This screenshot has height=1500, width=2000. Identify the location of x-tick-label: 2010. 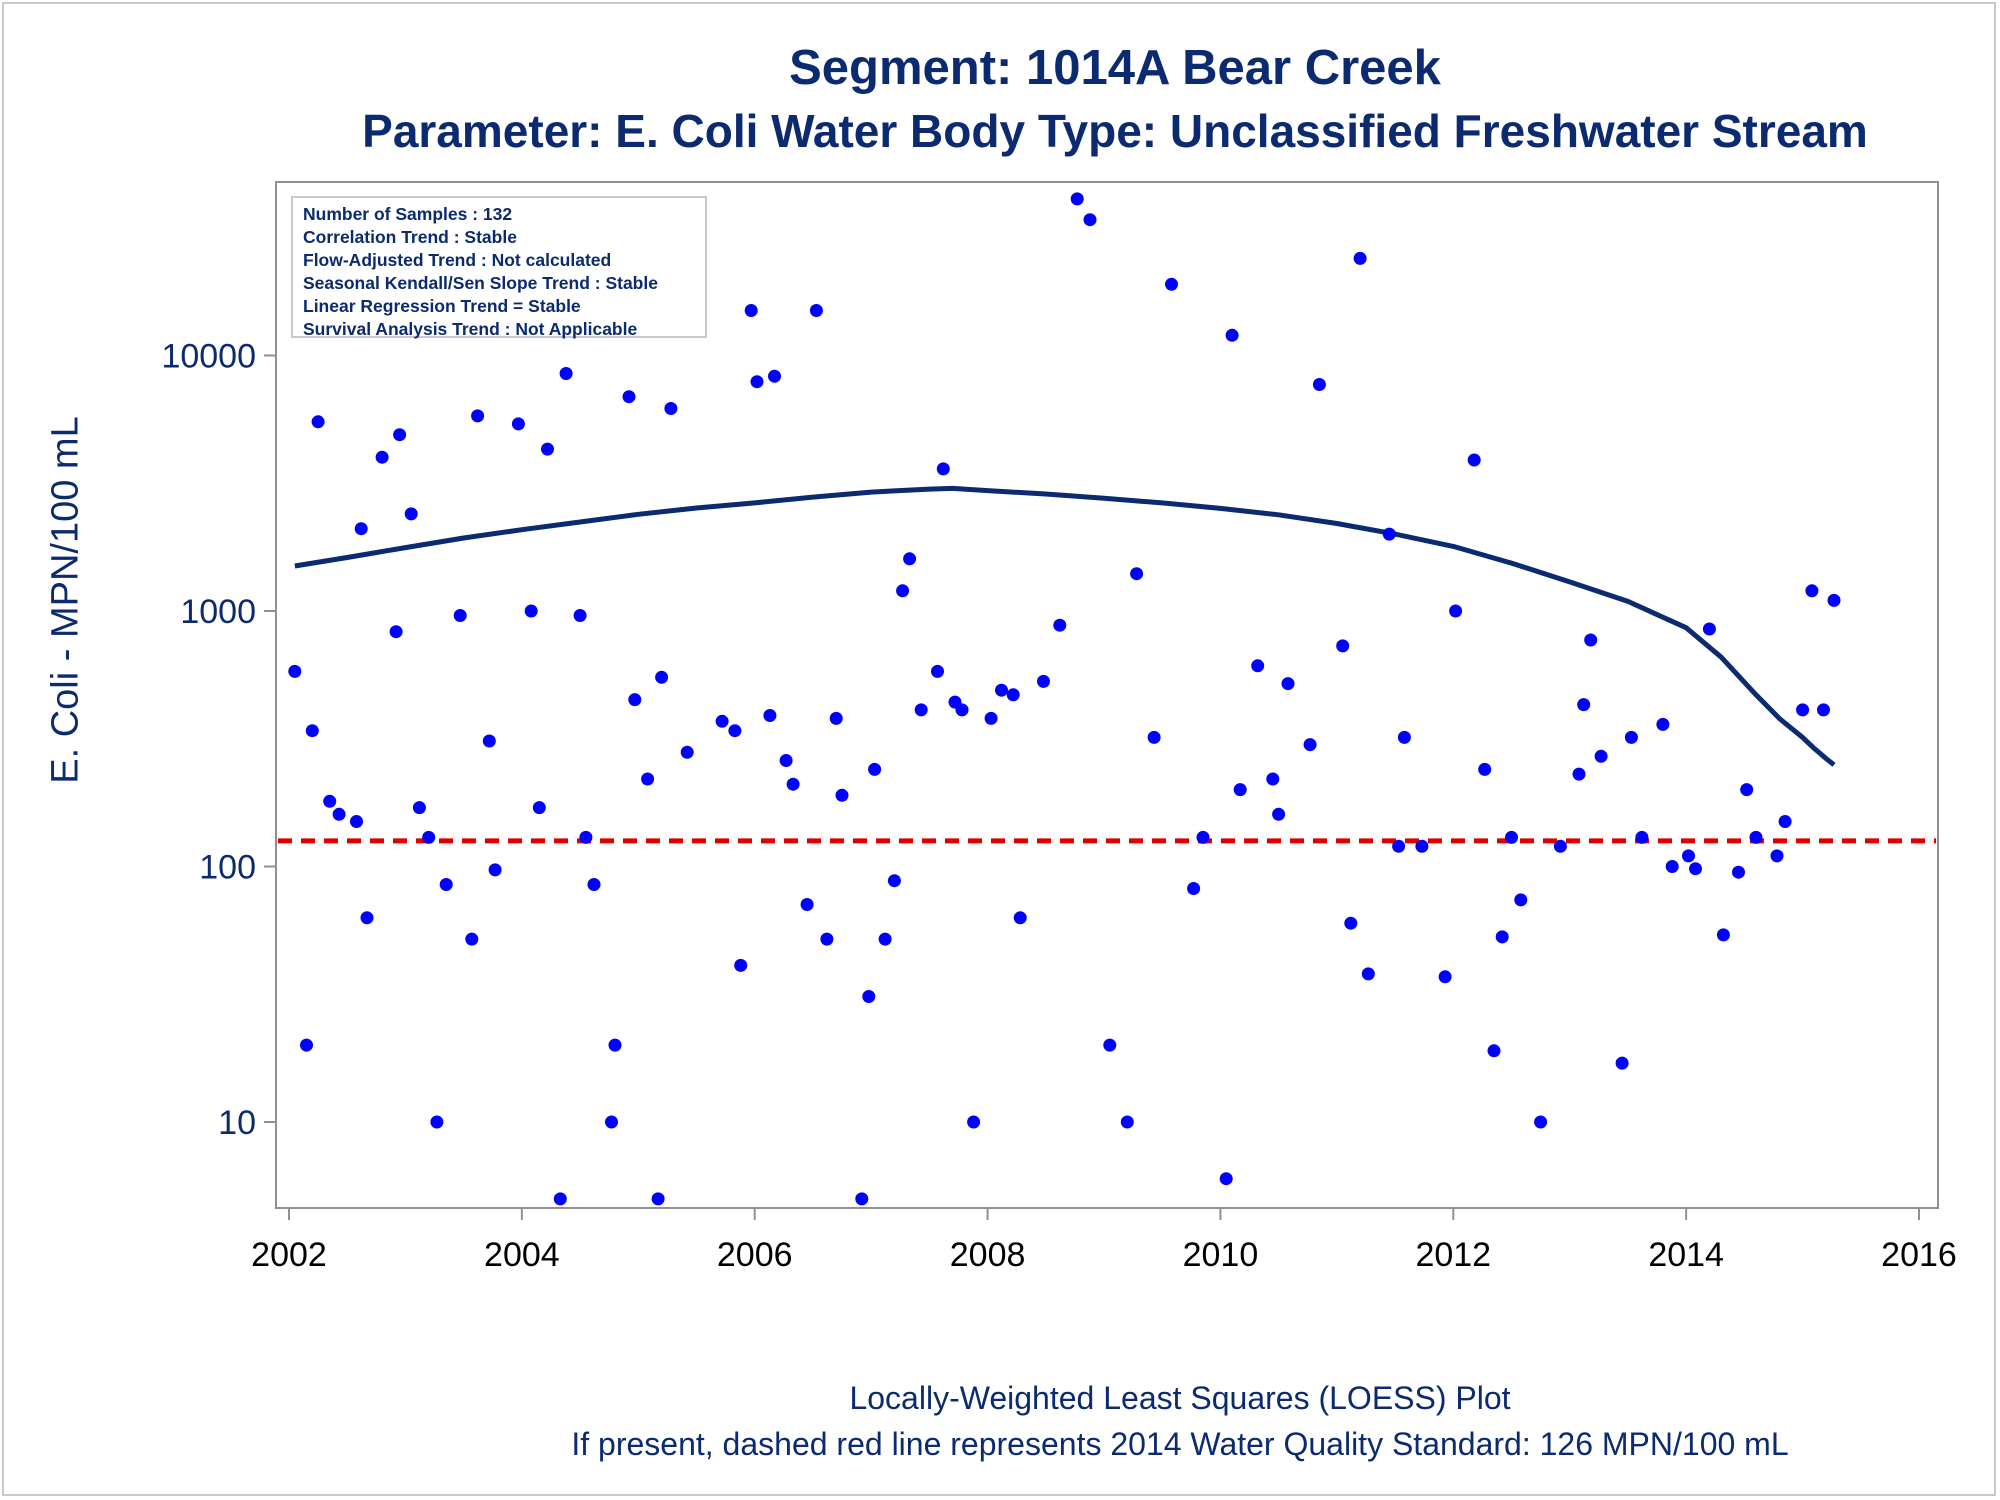
(1221, 1255).